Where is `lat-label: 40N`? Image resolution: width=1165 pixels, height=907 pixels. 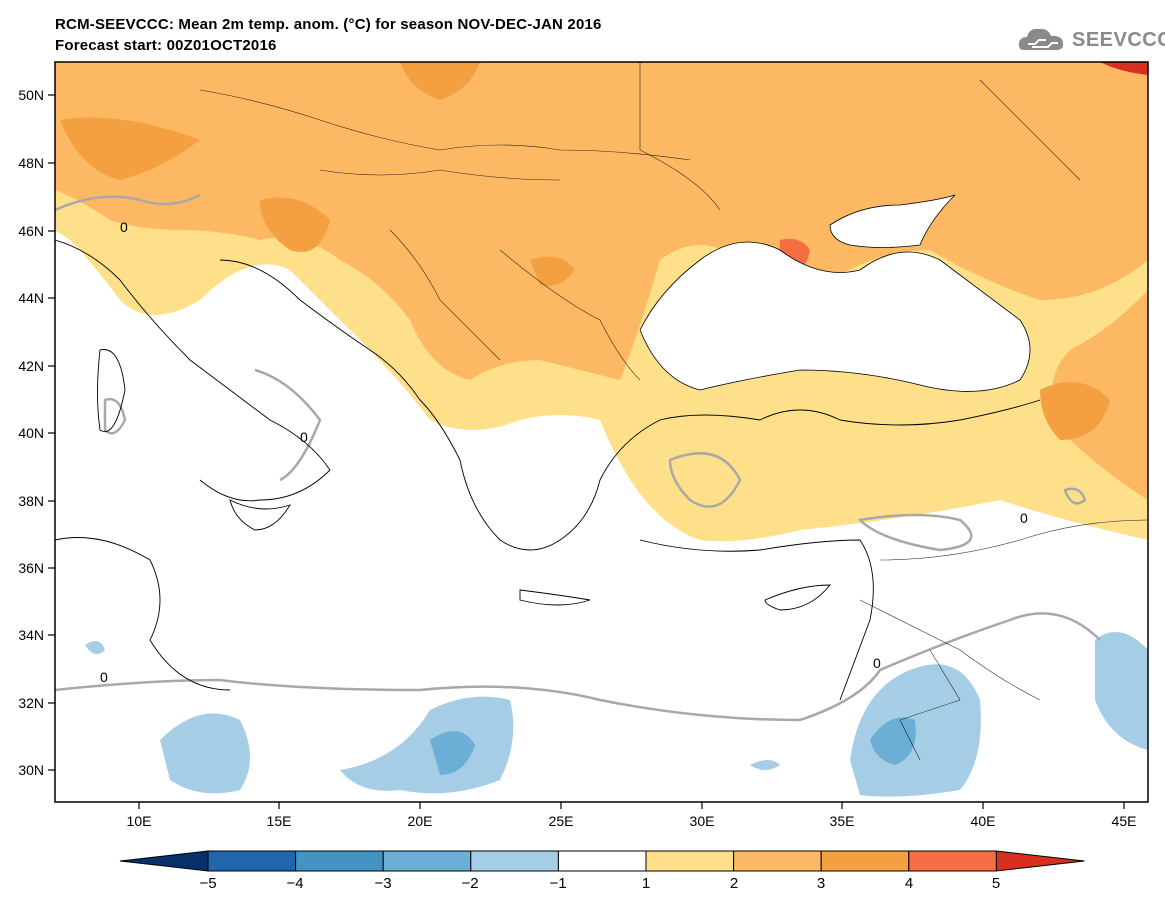 lat-label: 40N is located at coordinates (31, 433).